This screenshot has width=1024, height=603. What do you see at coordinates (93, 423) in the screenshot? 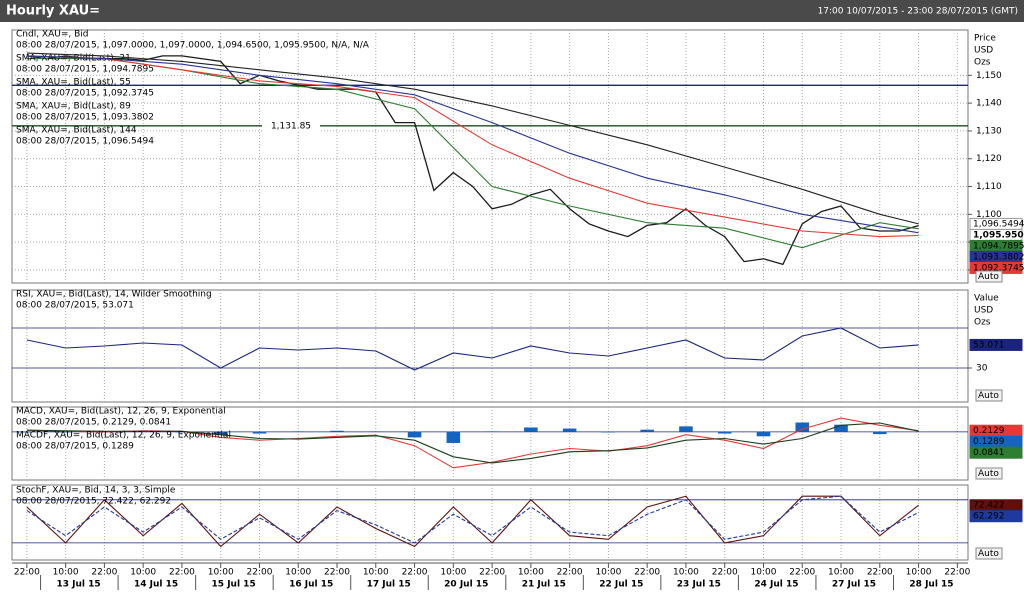
I see `legend-detail: 08:00 28/07/2015, 0.2129, 0.0841` at bounding box center [93, 423].